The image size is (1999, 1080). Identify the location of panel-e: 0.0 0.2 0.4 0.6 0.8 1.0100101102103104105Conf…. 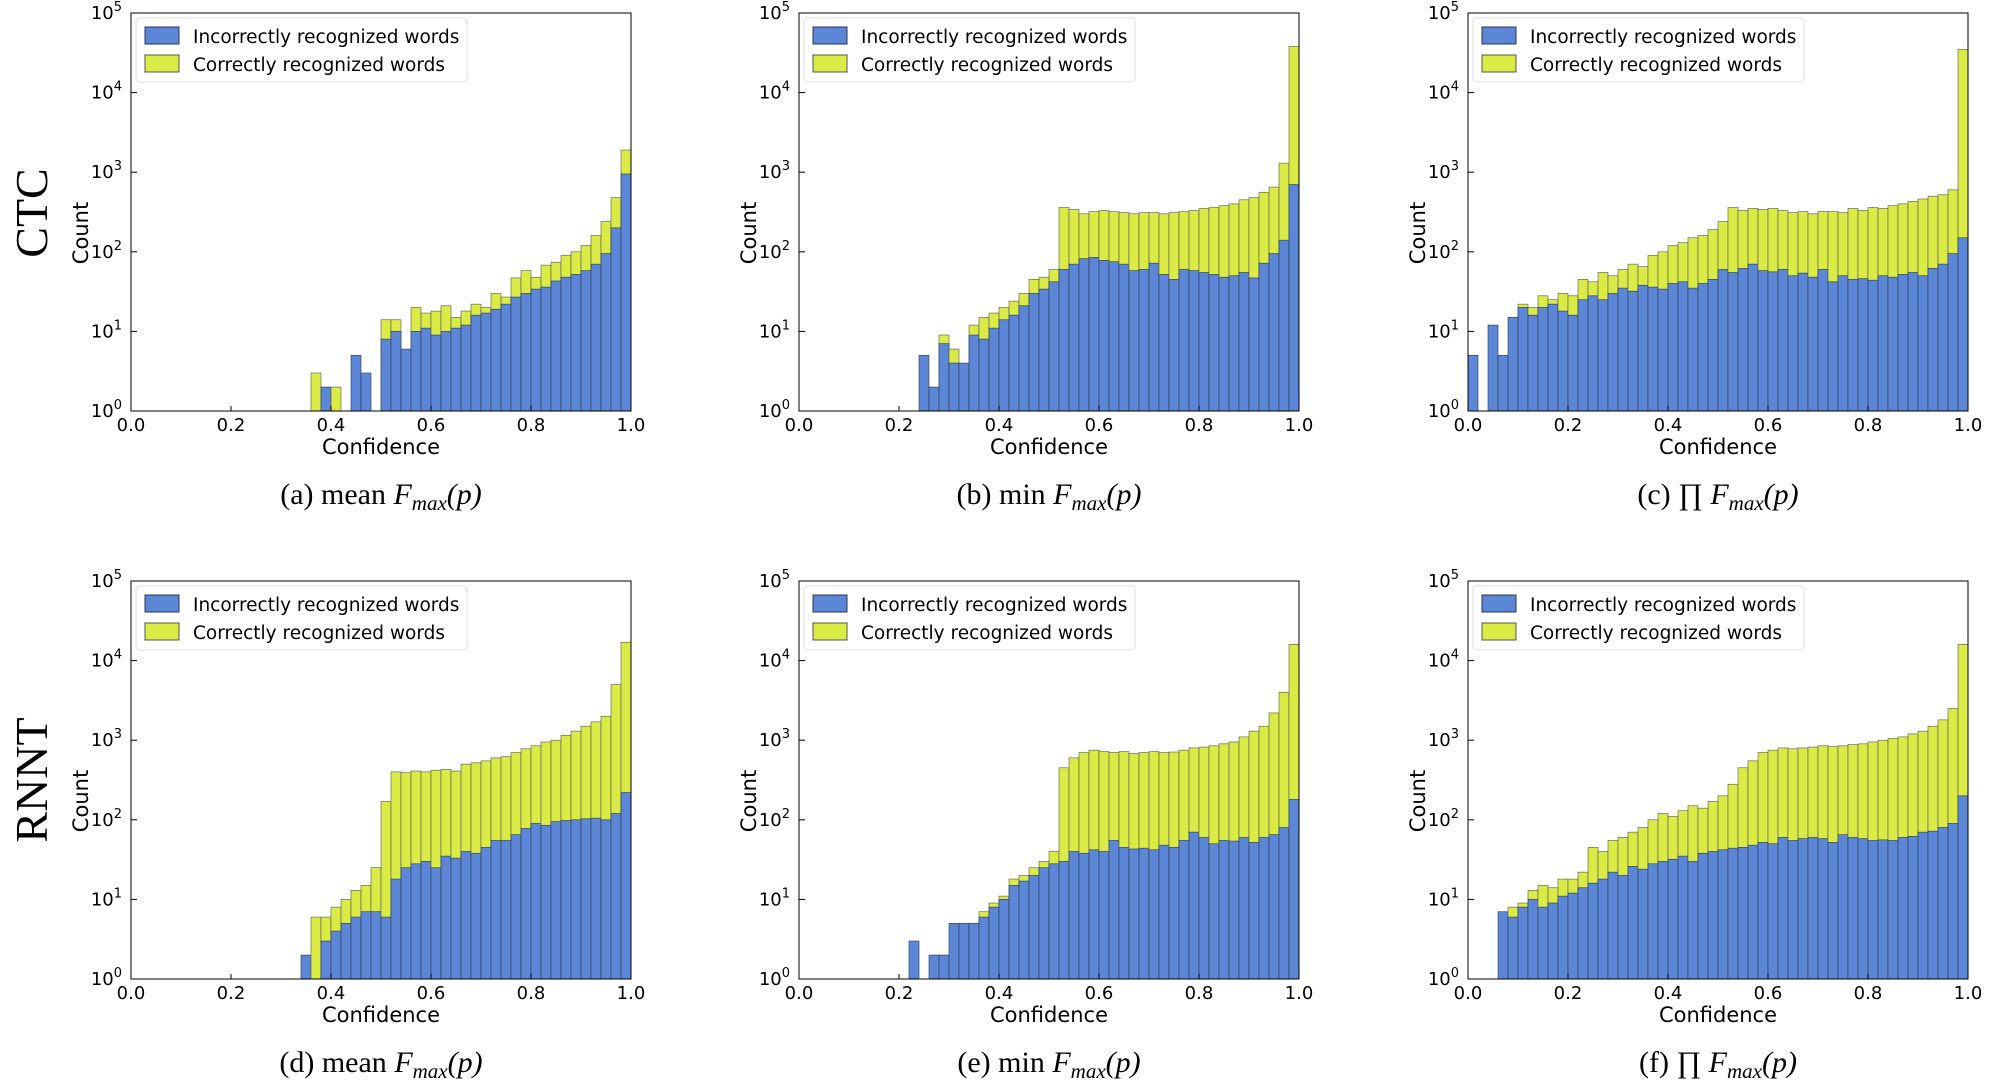
(1025, 824).